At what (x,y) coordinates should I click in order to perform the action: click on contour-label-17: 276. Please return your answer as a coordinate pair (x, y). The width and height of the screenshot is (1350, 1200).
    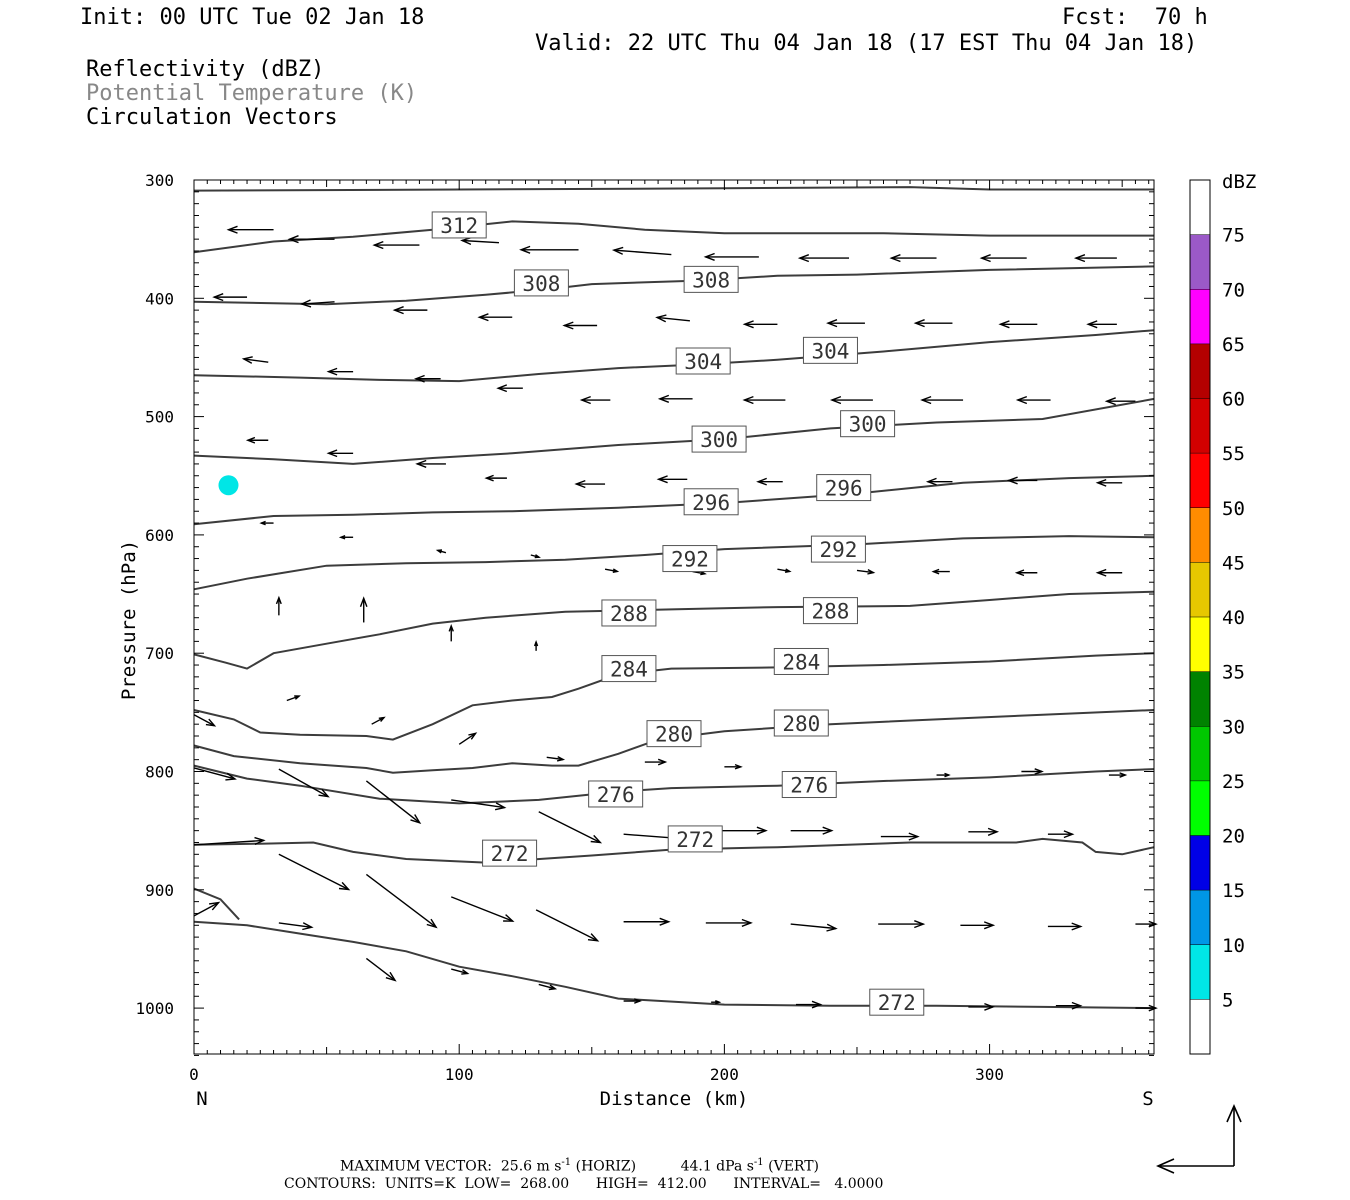
    Looking at the image, I should click on (616, 794).